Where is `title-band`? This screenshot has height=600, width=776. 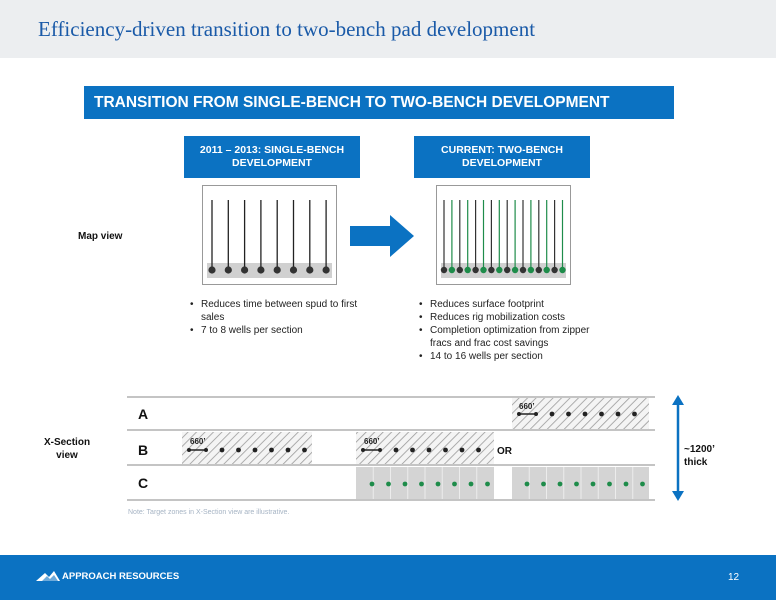 title-band is located at coordinates (388, 29).